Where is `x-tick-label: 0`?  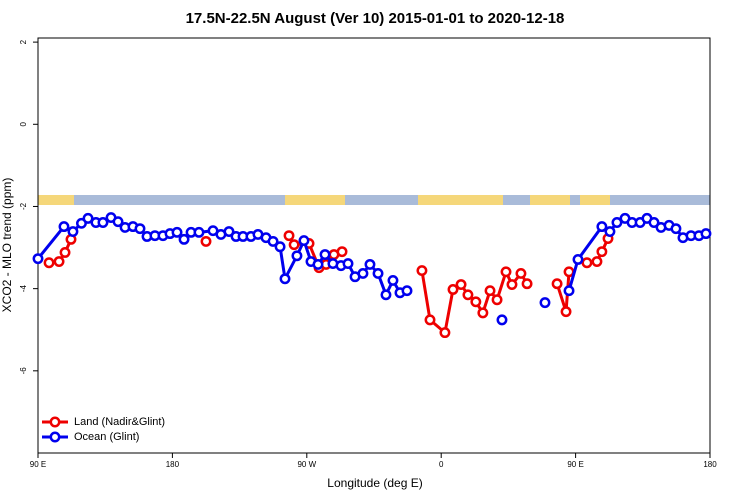
x-tick-label: 0 is located at coordinates (441, 464).